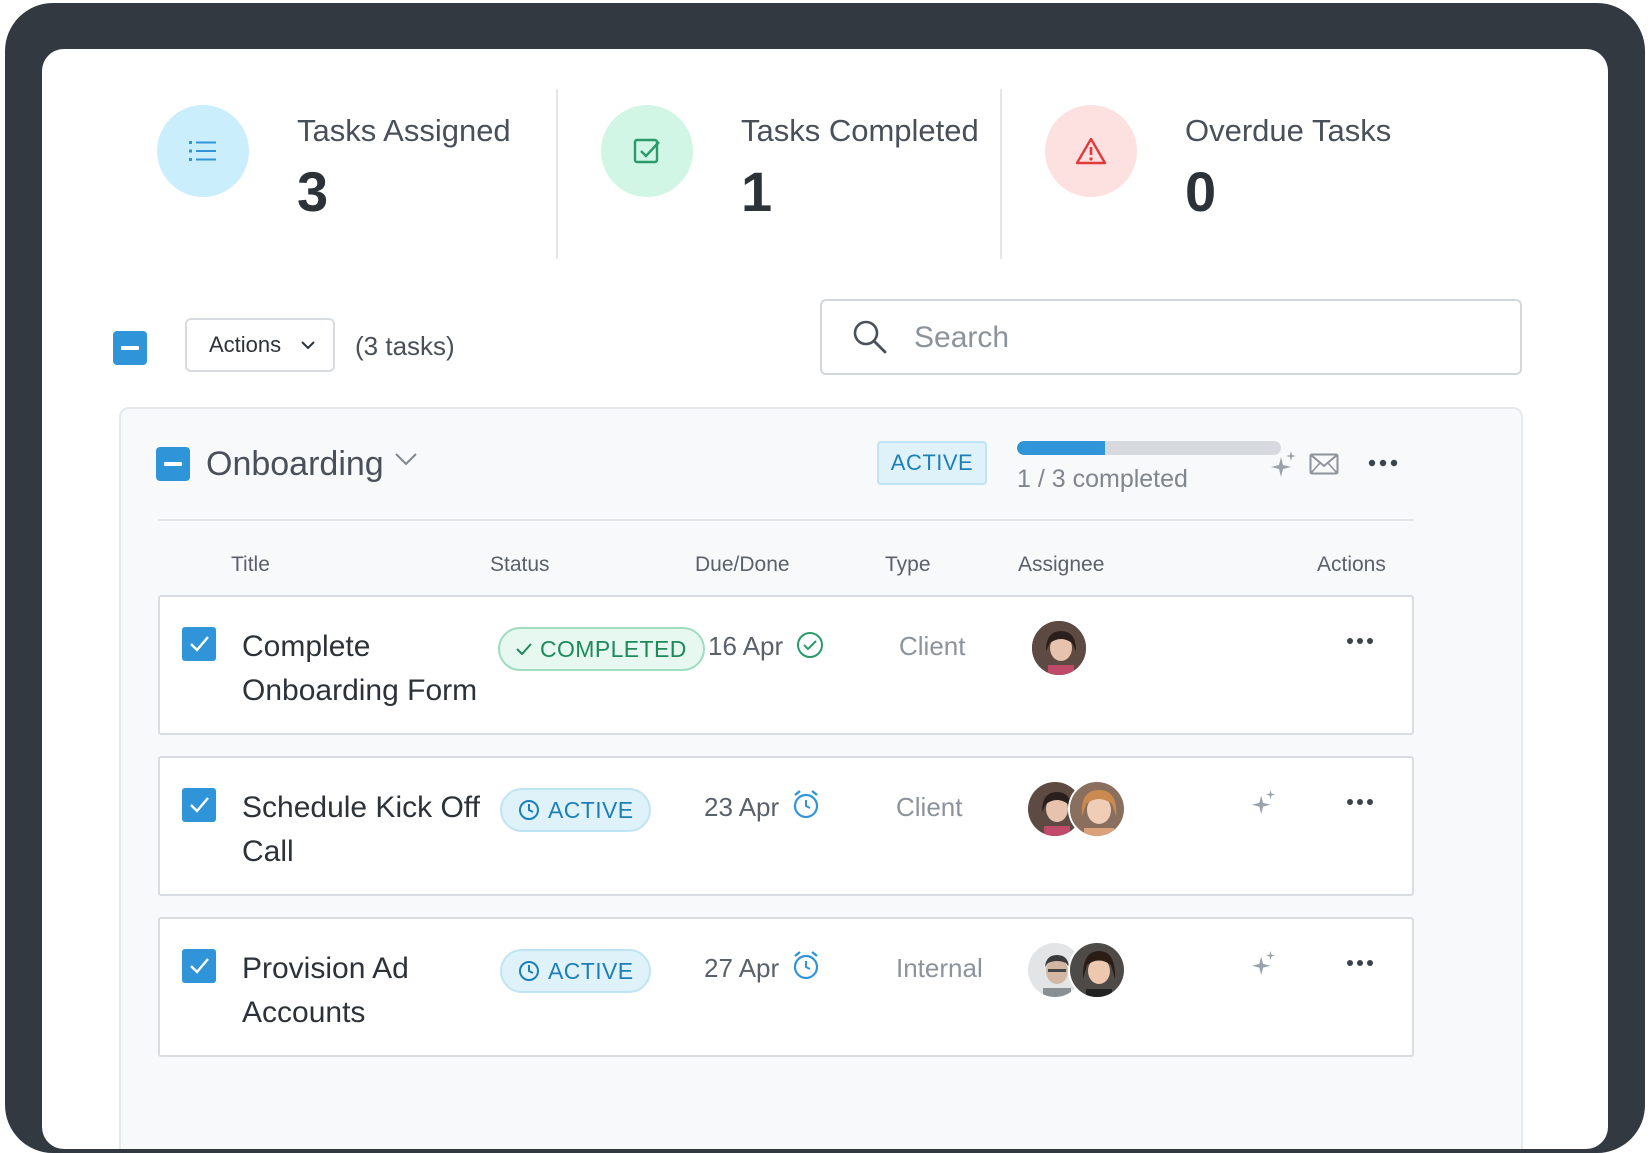 The height and width of the screenshot is (1153, 1650). I want to click on check-circle-icon, so click(810, 645).